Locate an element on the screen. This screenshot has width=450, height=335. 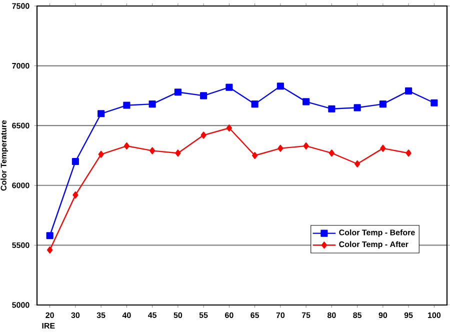
y-axis-title: Color Temperature is located at coordinates (4, 155).